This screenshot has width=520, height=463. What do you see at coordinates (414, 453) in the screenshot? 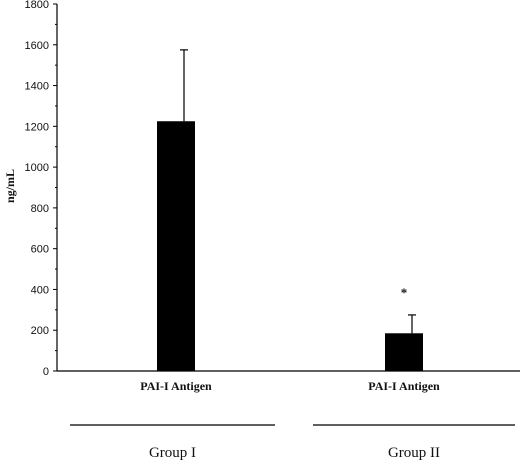
I see `group-label: Group II` at bounding box center [414, 453].